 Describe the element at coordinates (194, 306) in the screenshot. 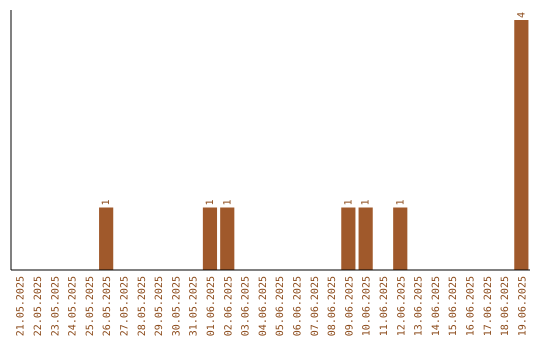

I see `x-tick-label: 31.05.2025` at that location.